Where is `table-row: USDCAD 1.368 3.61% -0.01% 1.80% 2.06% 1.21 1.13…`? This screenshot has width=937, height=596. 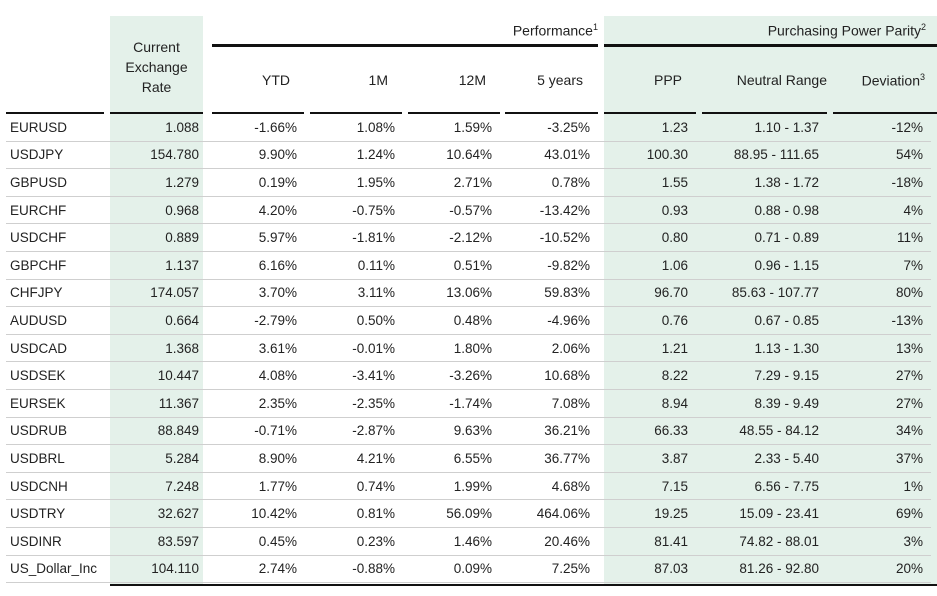 table-row: USDCAD 1.368 3.61% -0.01% 1.80% 2.06% 1.21 1.13… is located at coordinates (468, 349).